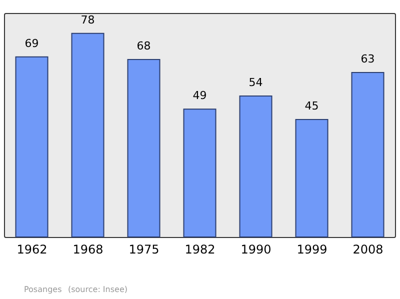  I want to click on x-tick-label: 1975, so click(144, 249).